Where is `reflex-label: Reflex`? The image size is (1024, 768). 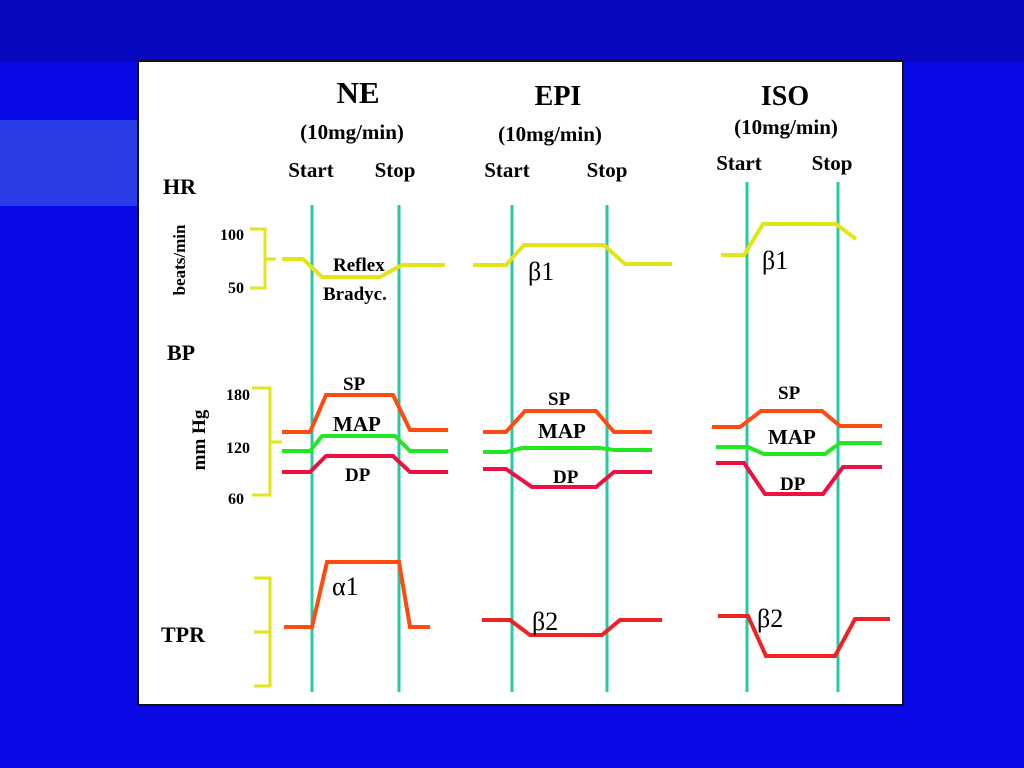 reflex-label: Reflex is located at coordinates (359, 265).